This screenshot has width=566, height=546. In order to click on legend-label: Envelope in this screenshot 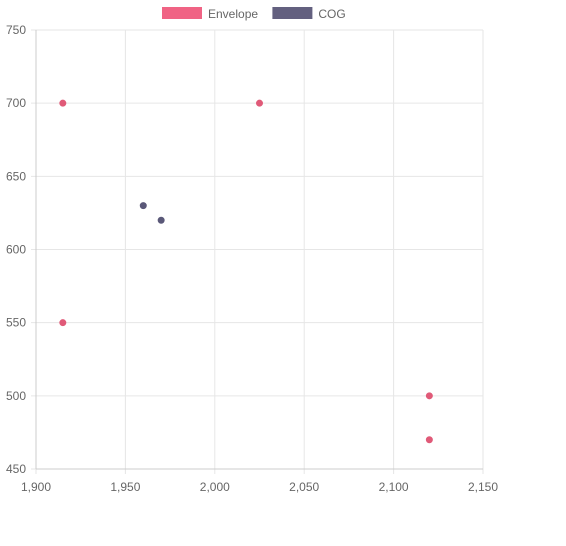, I will do `click(233, 14)`.